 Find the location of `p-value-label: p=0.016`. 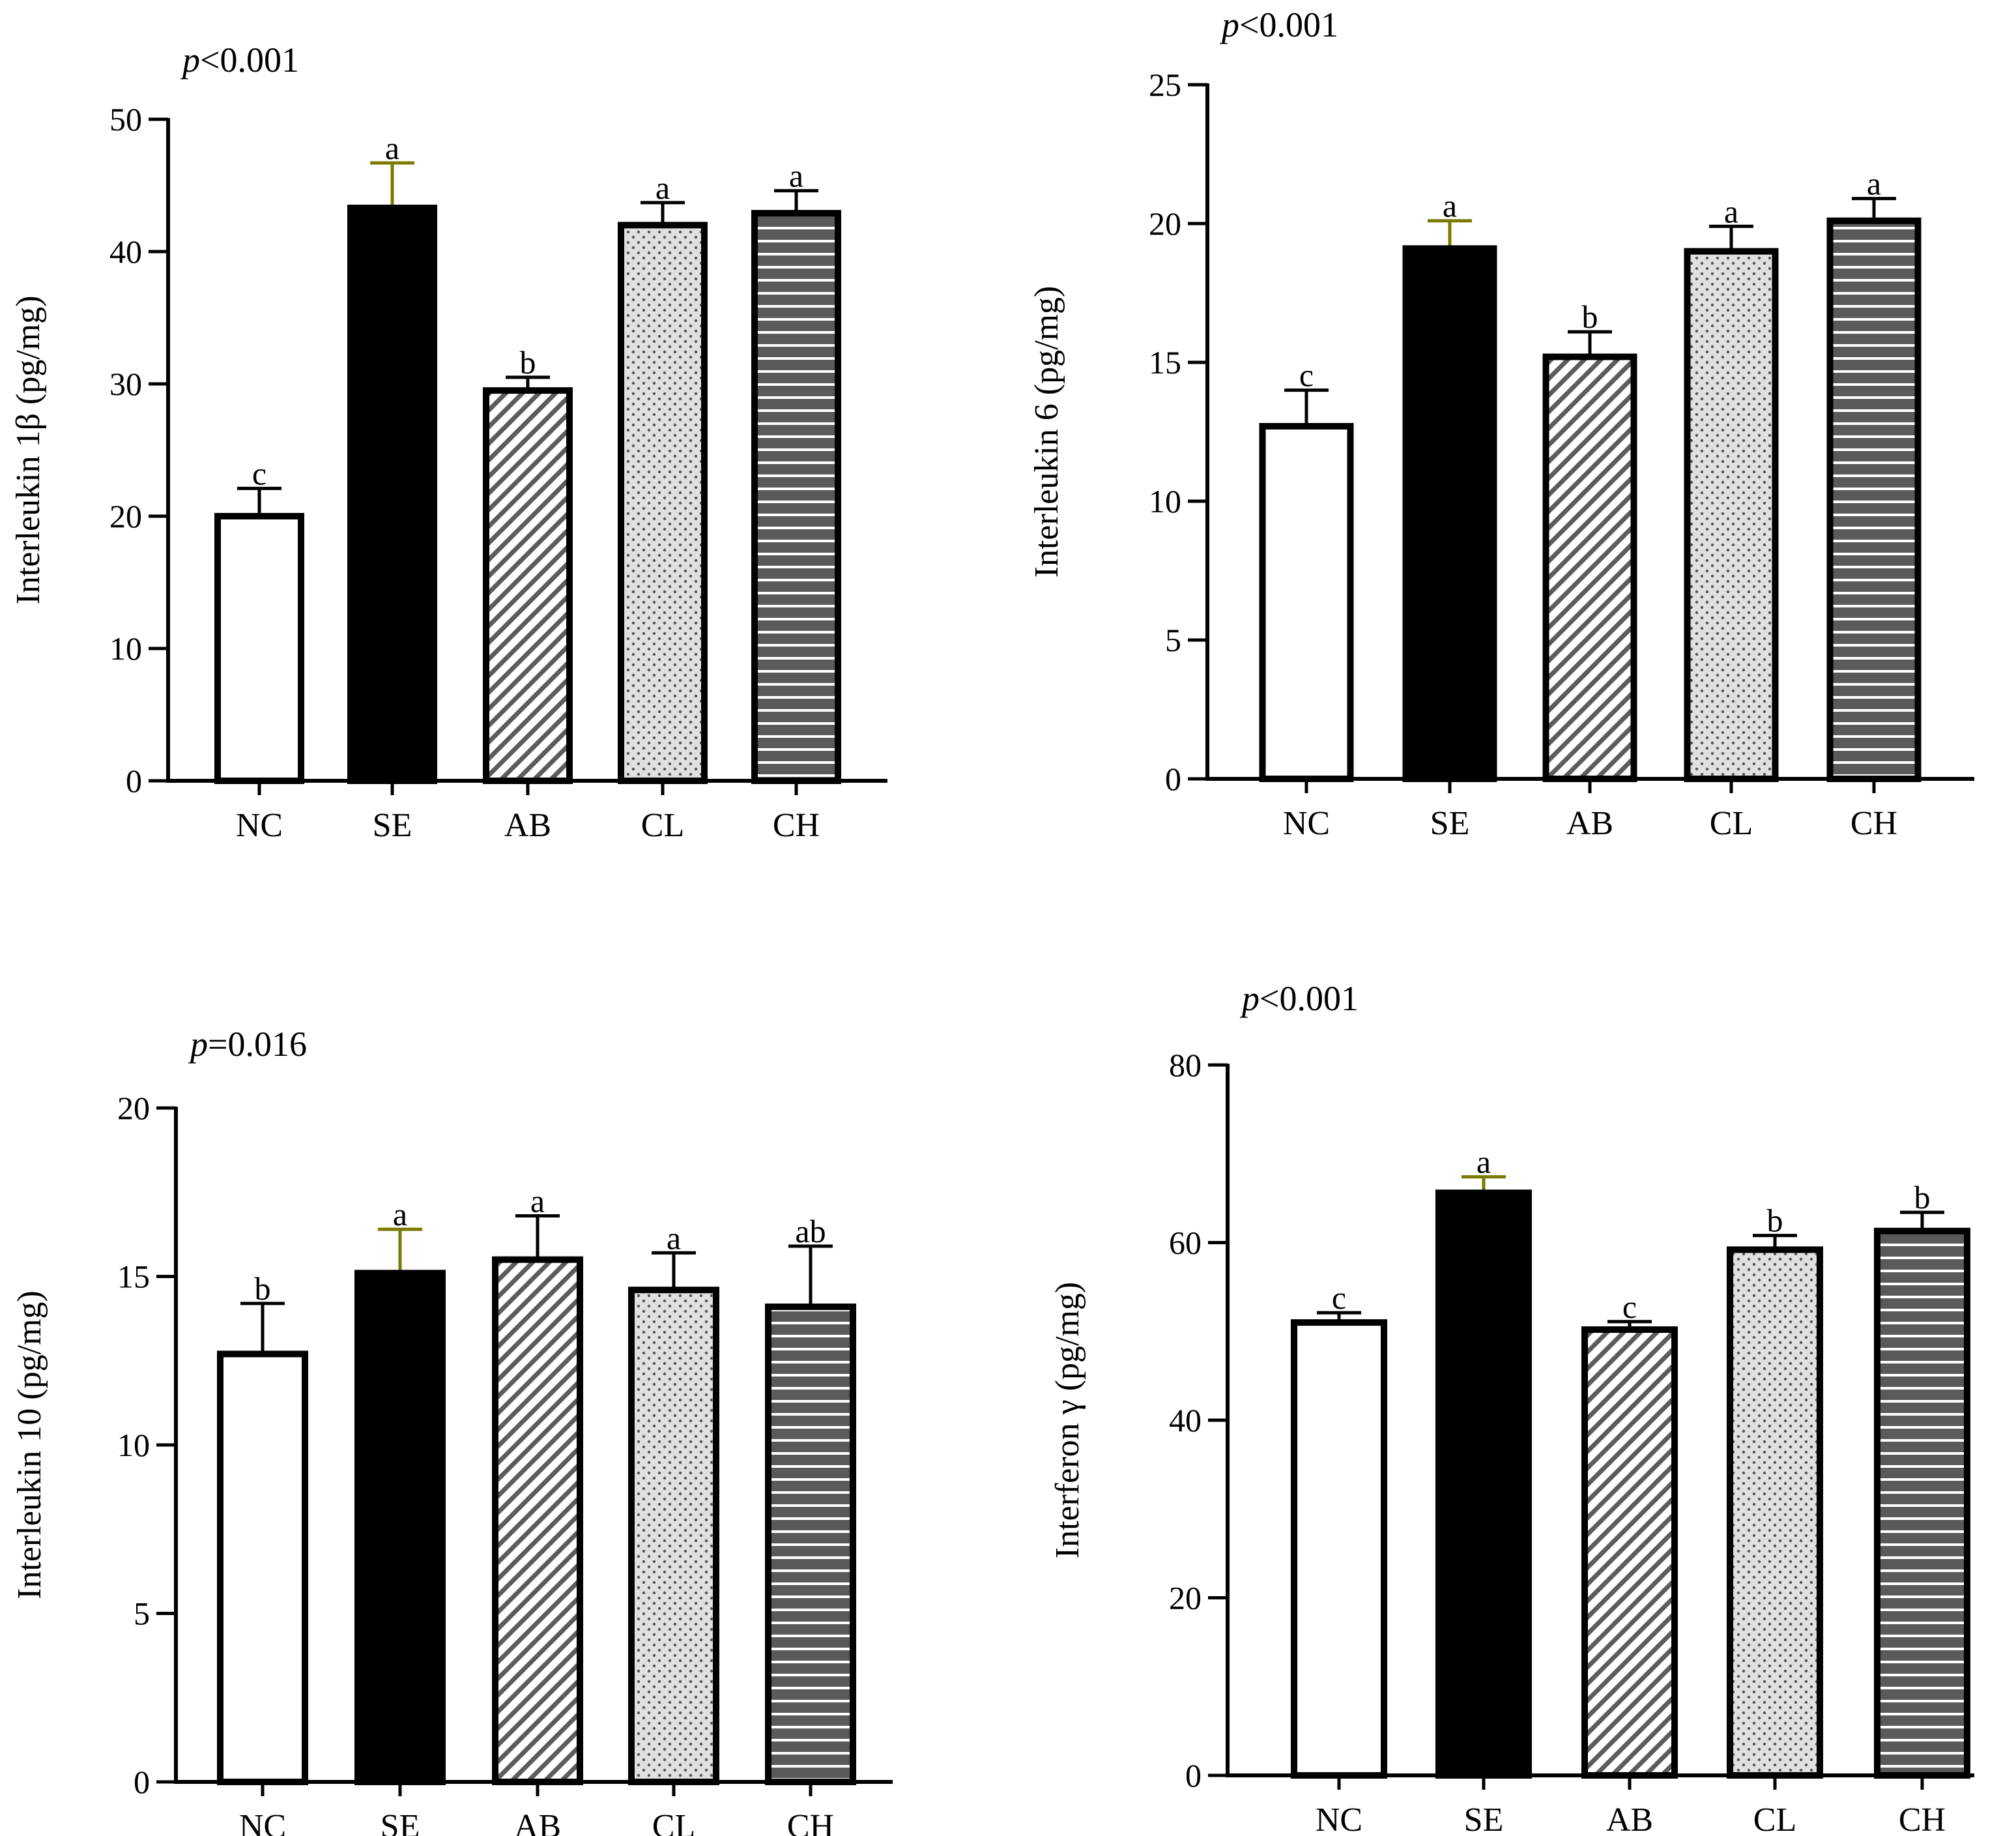

p-value-label: p=0.016 is located at coordinates (247, 1044).